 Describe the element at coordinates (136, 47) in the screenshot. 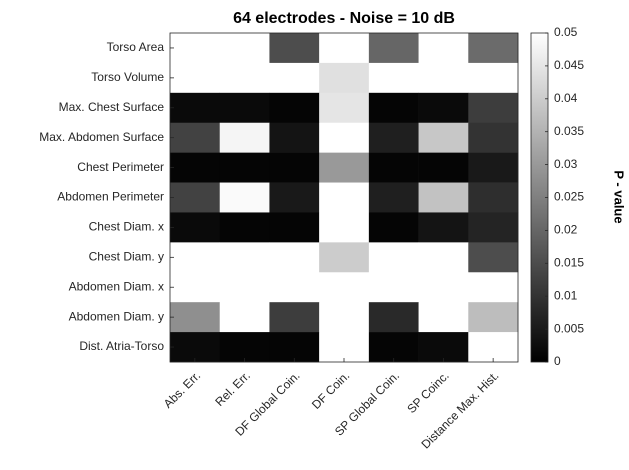

I see `y-tick-label: Torso Area` at that location.